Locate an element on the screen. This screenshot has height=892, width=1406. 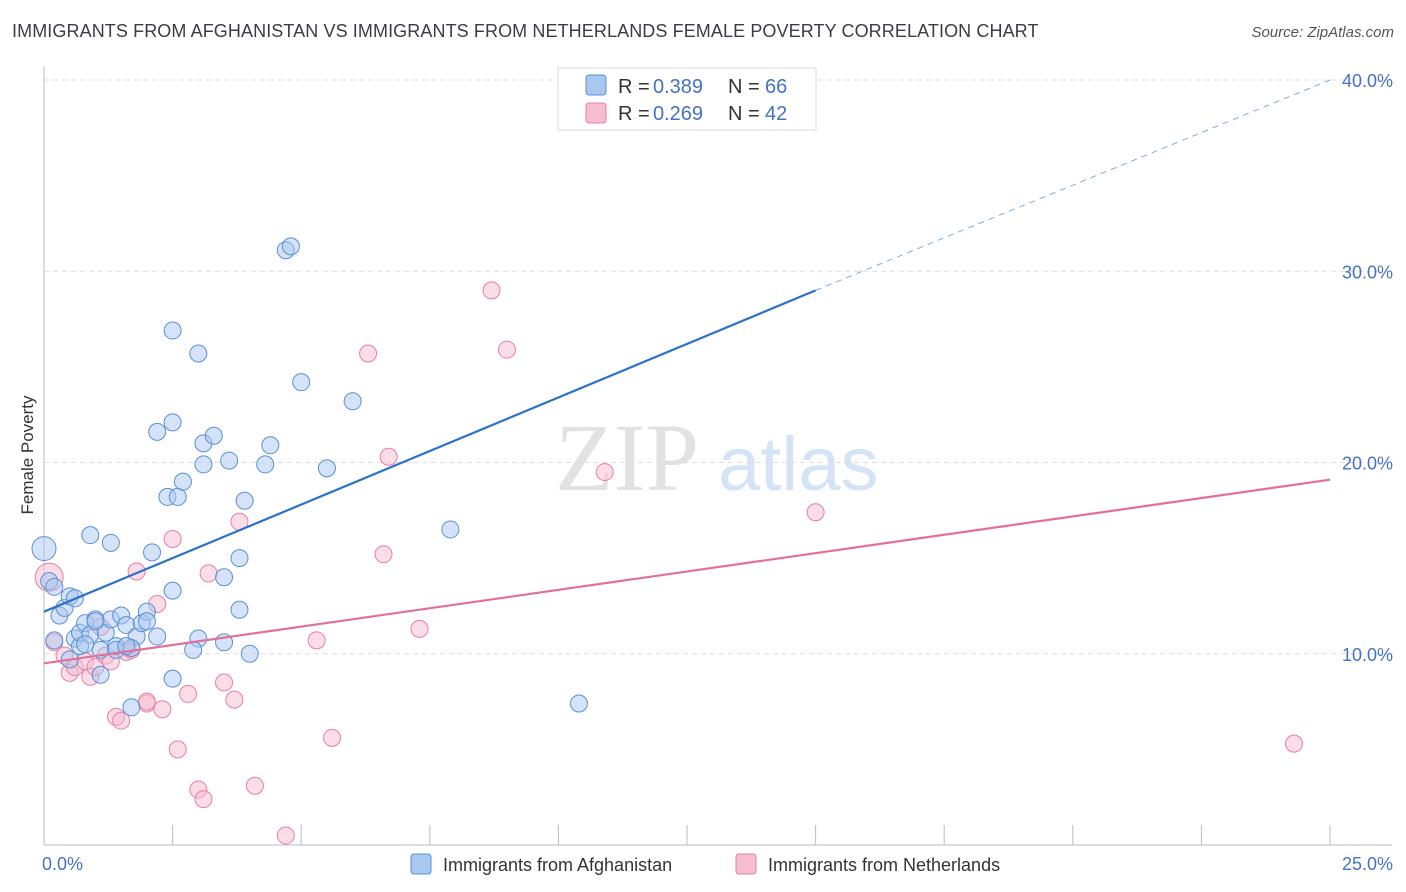
y-tick-label: 40.0% is located at coordinates (1367, 81).